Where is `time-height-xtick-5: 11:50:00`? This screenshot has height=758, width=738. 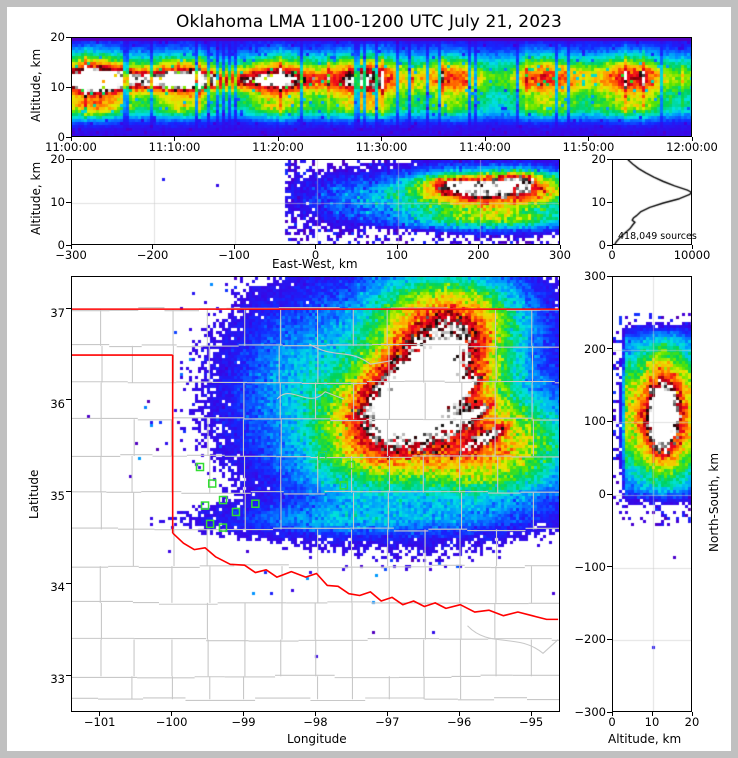
time-height-xtick-5: 11:50:00 is located at coordinates (588, 147).